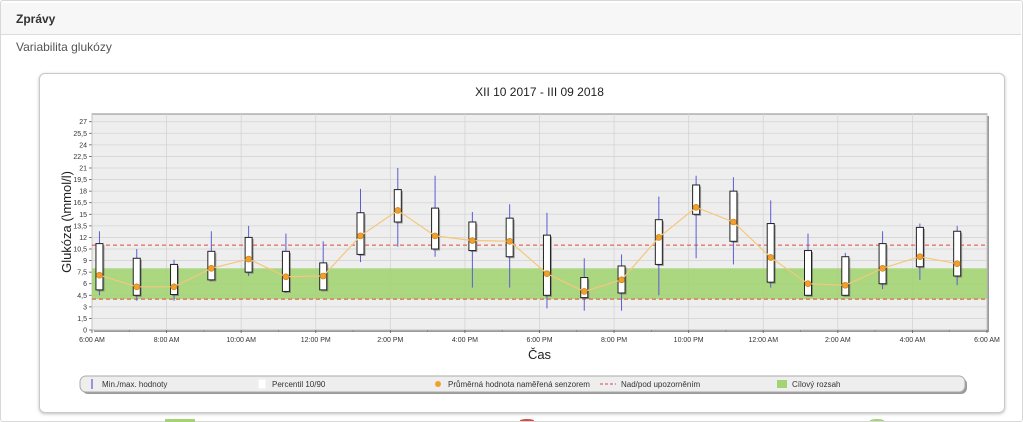  What do you see at coordinates (913, 340) in the screenshot?
I see `x-tick-label: 4:00 AM` at bounding box center [913, 340].